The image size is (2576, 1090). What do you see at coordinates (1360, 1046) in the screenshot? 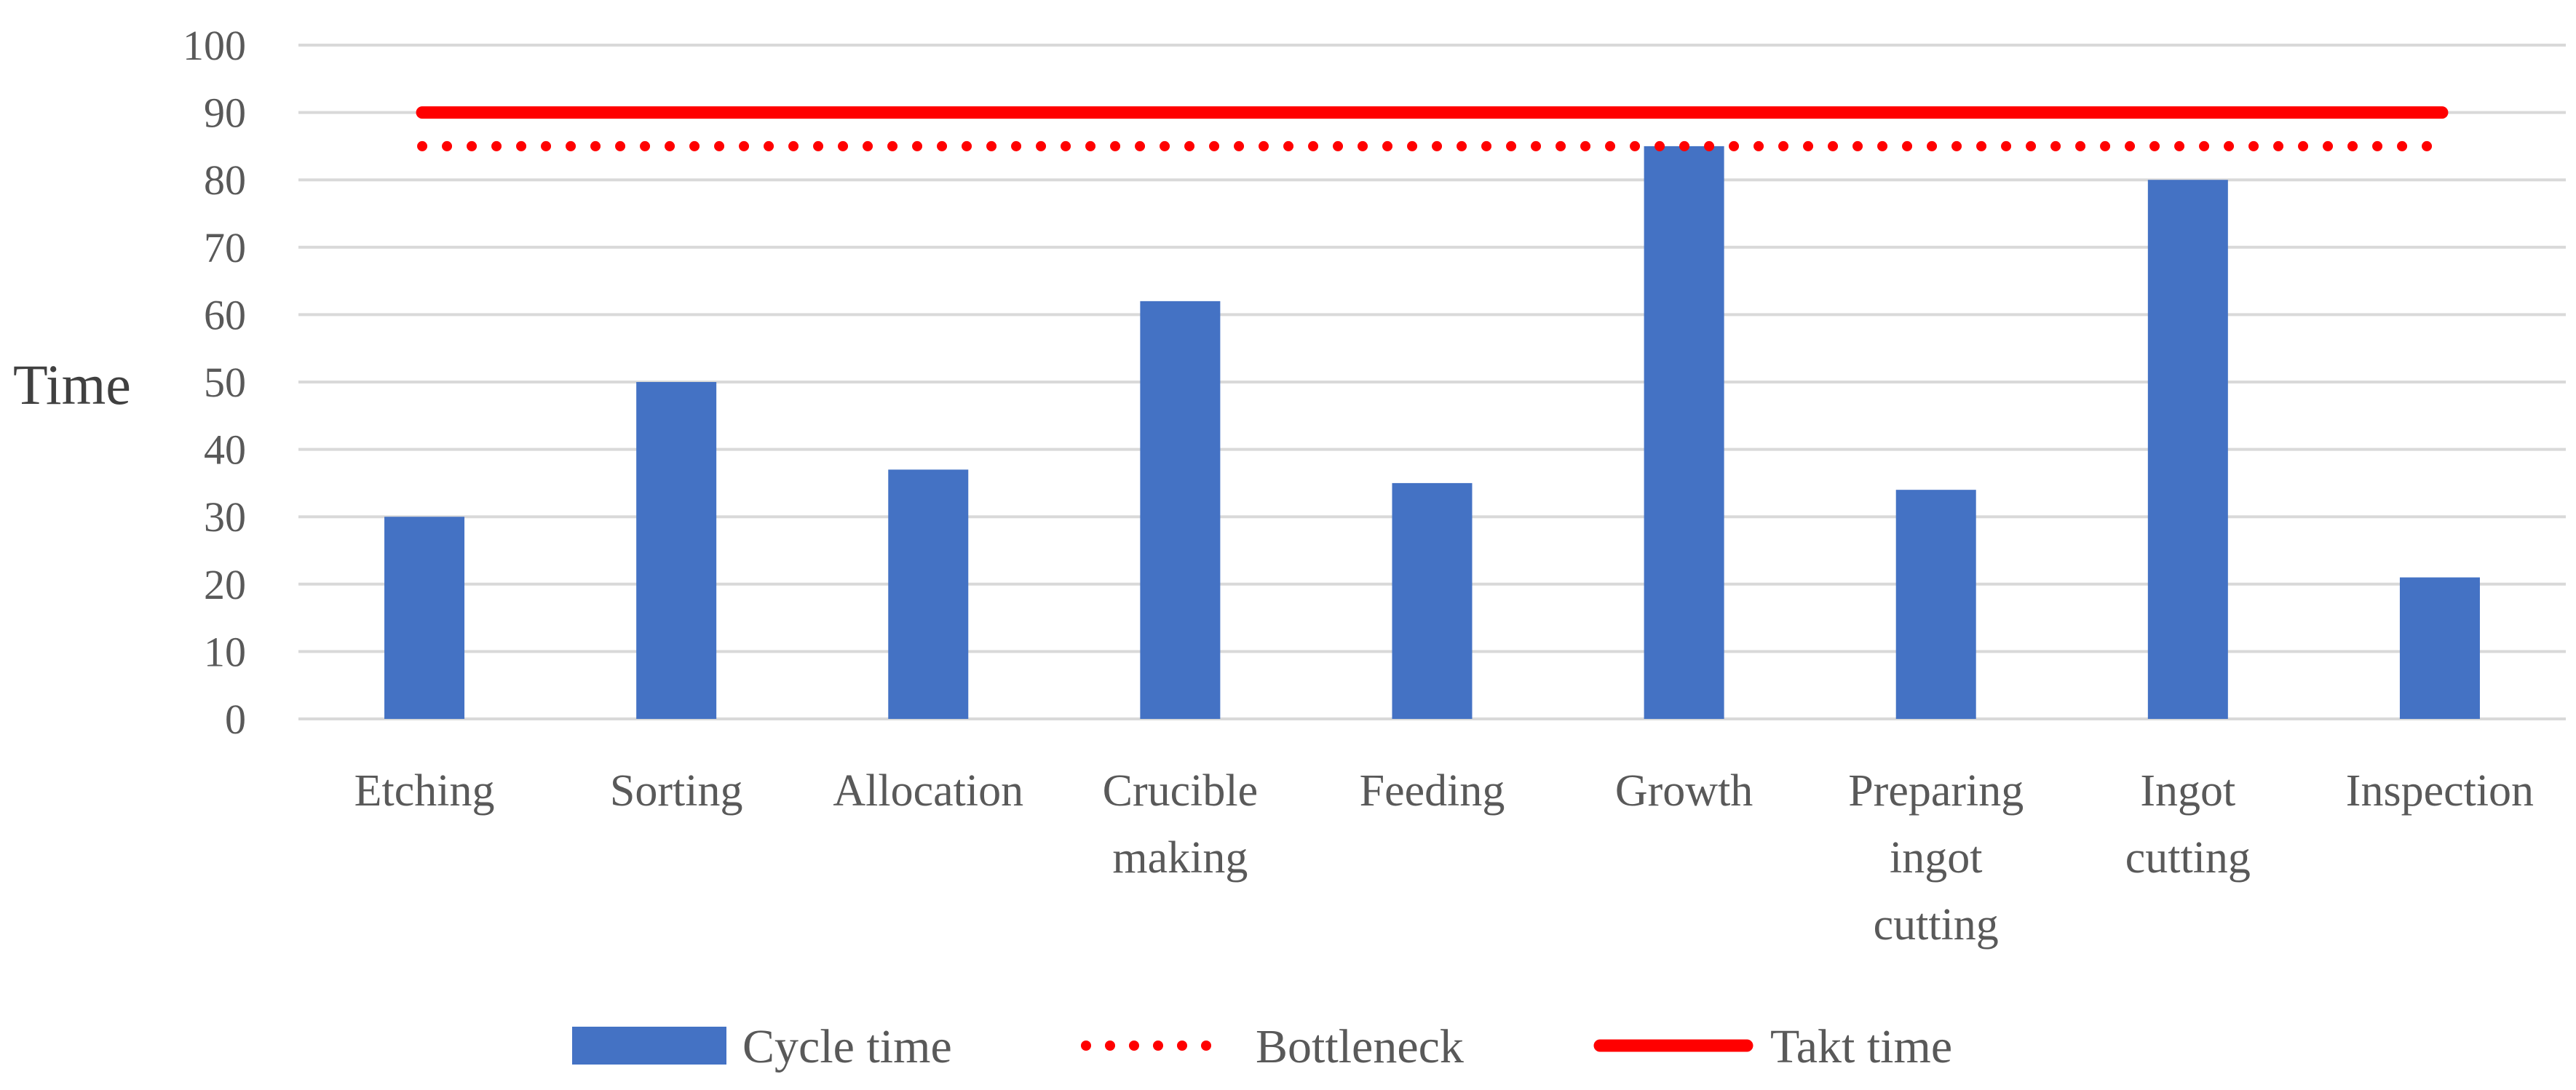
I see `legend-label-bottleneck: Bottleneck` at bounding box center [1360, 1046].